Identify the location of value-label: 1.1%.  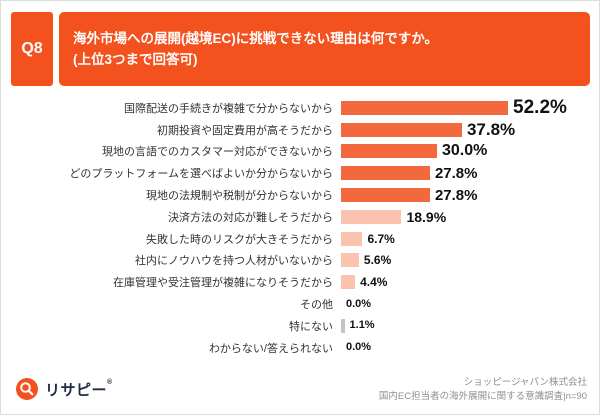
(362, 325).